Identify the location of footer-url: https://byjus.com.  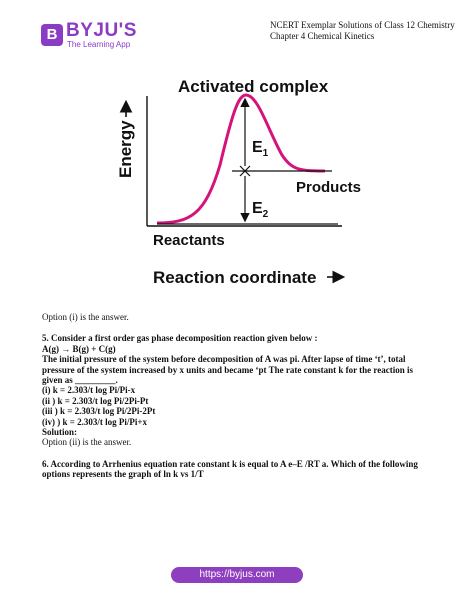
(237, 575).